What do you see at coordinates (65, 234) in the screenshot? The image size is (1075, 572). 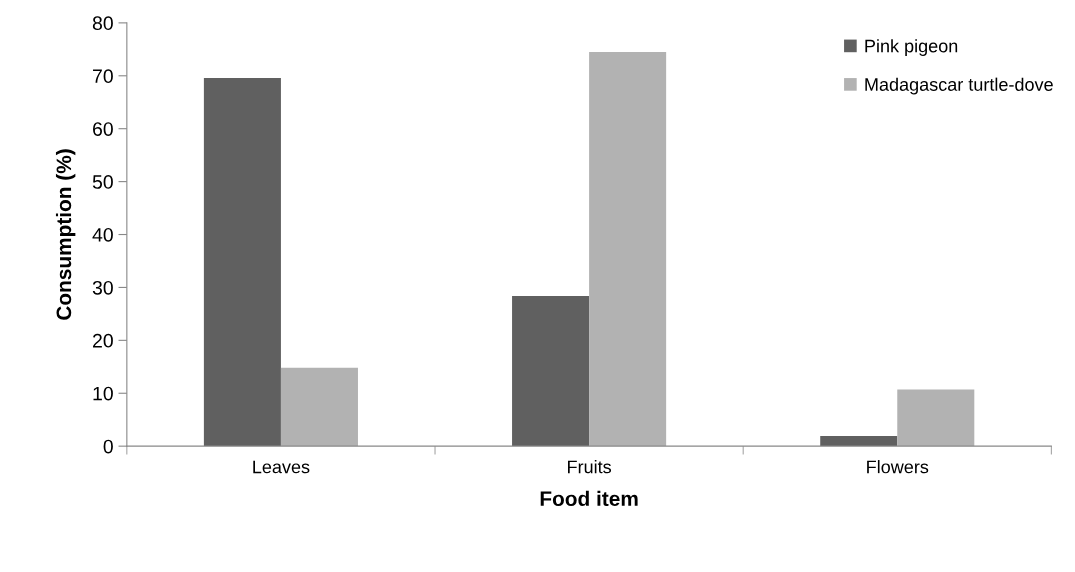 I see `y-axis-title: Consumption (%)` at bounding box center [65, 234].